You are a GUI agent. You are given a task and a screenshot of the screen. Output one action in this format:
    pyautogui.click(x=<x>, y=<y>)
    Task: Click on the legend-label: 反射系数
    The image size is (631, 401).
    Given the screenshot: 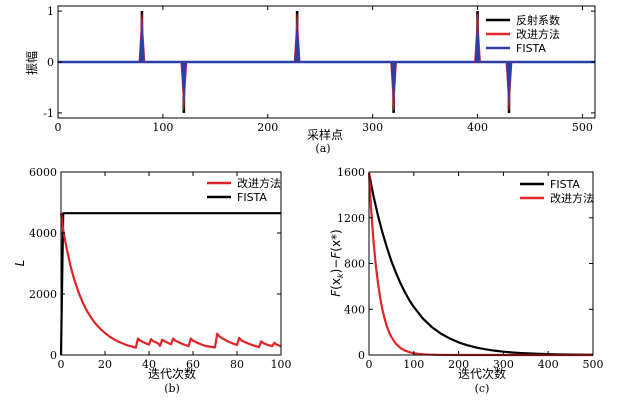 What is the action you would take?
    pyautogui.click(x=538, y=20)
    